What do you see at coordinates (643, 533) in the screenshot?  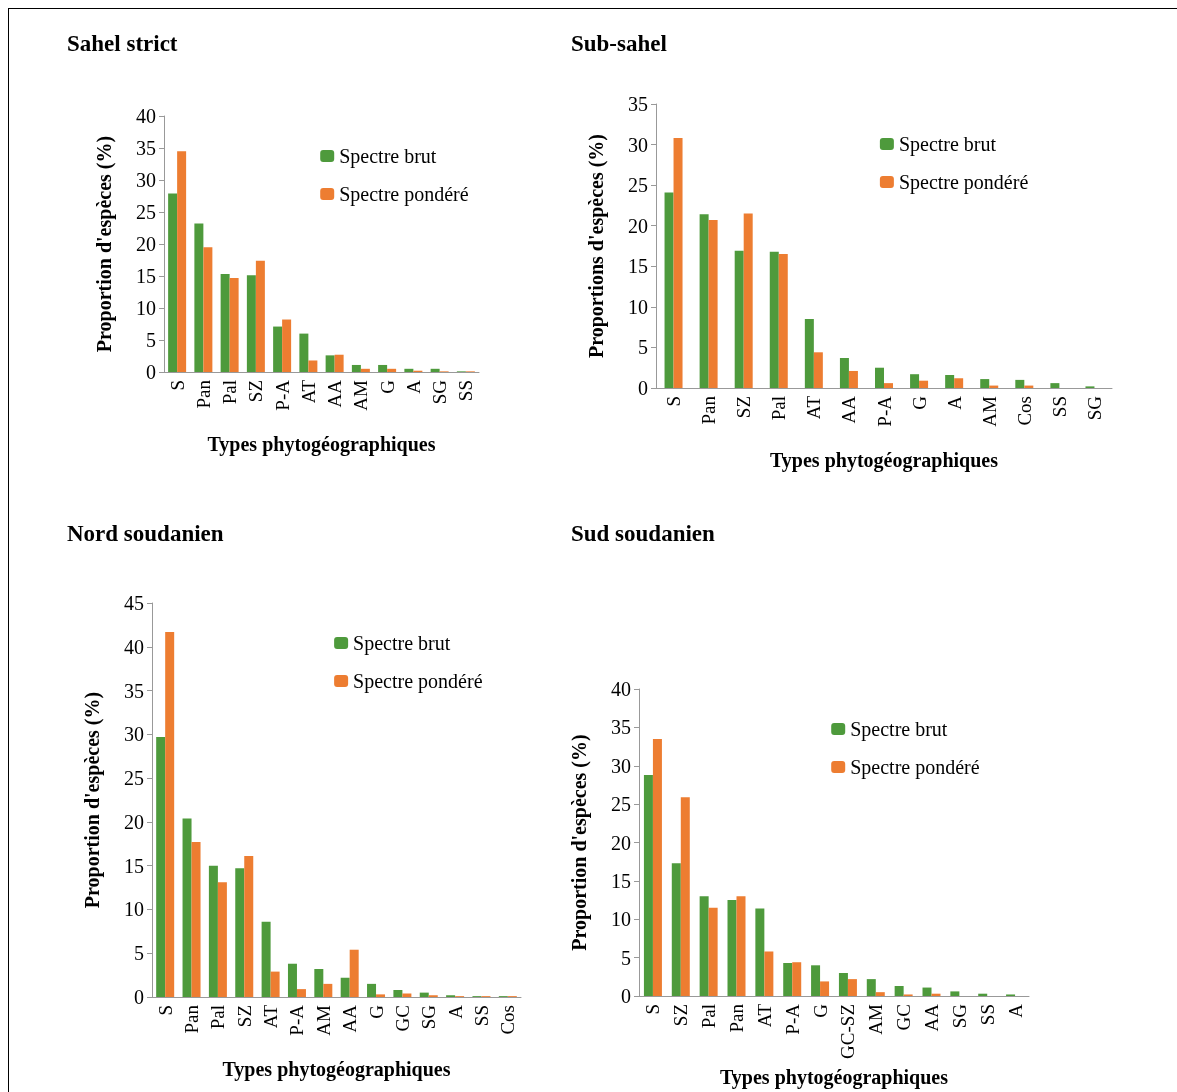 I see `chart-title: Sud soudanien` at bounding box center [643, 533].